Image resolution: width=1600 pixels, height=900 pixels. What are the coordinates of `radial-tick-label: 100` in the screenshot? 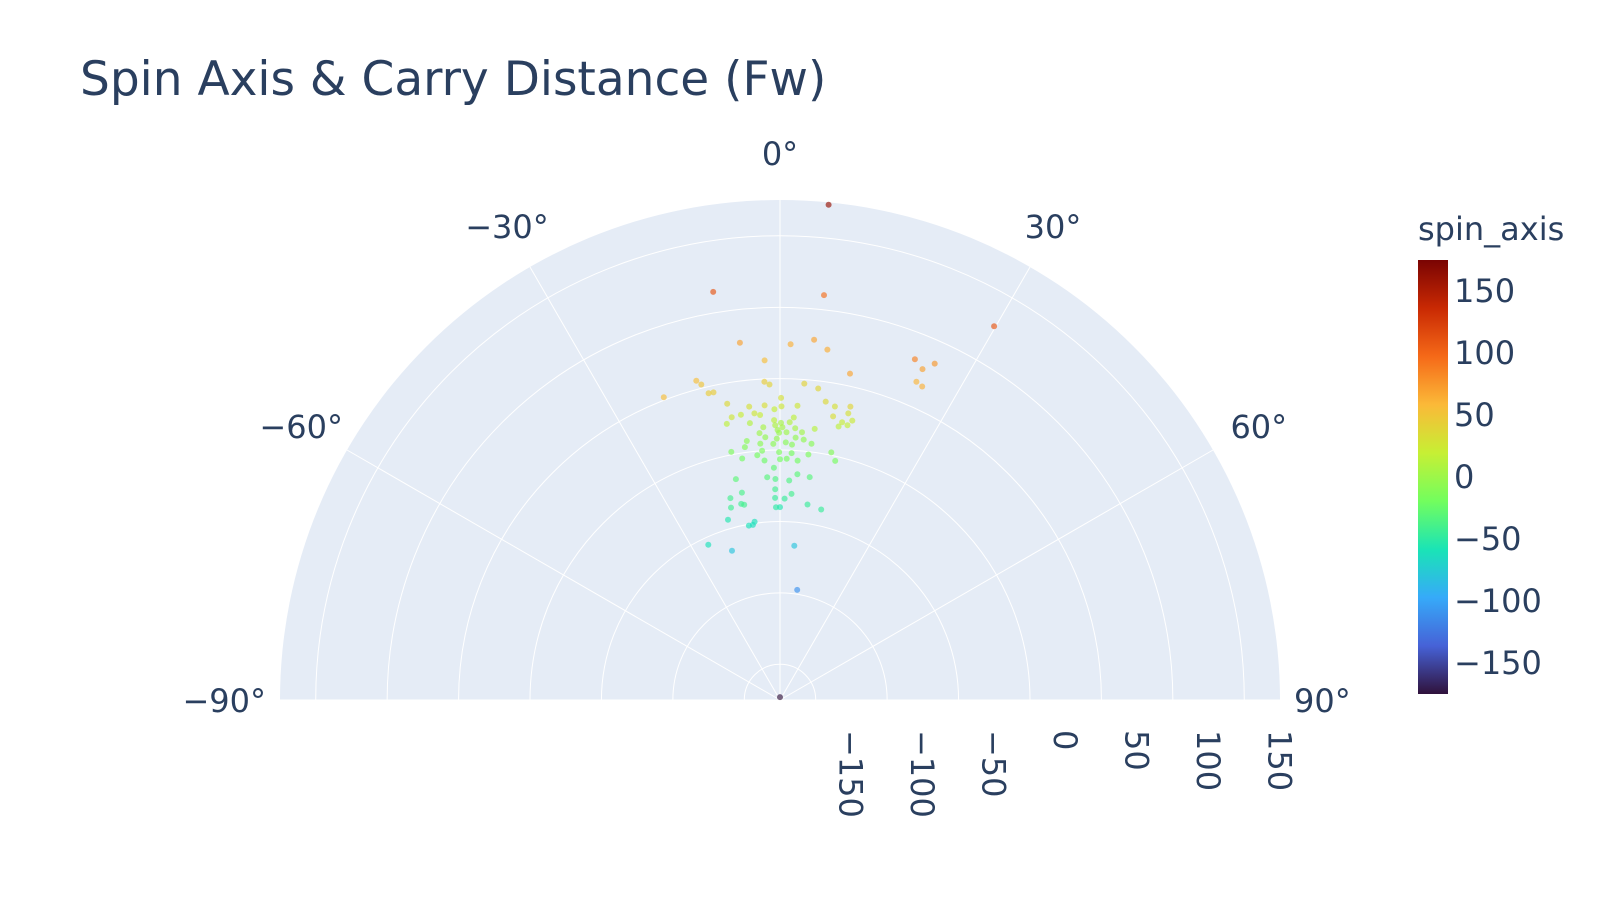 It's located at (1208, 760).